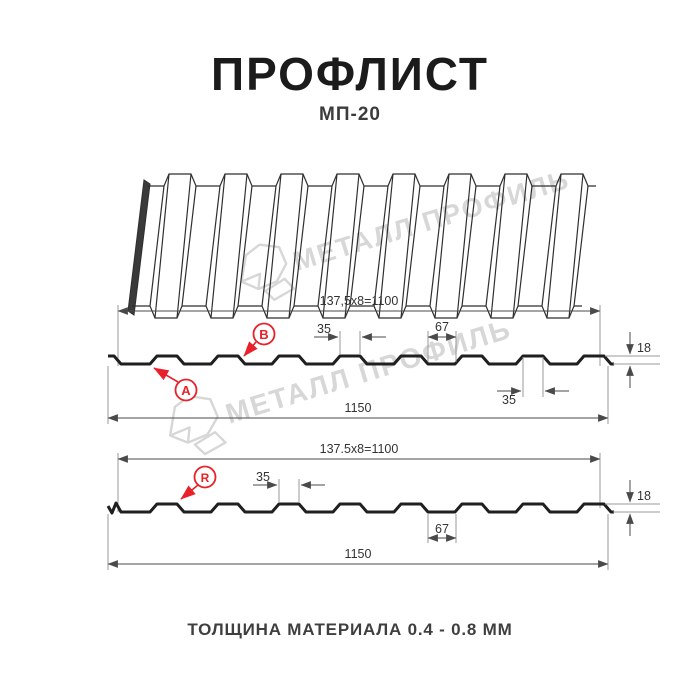  Describe the element at coordinates (359, 301) in the screenshot. I see `dim-pitch-top: 137,5x8=1100` at that location.